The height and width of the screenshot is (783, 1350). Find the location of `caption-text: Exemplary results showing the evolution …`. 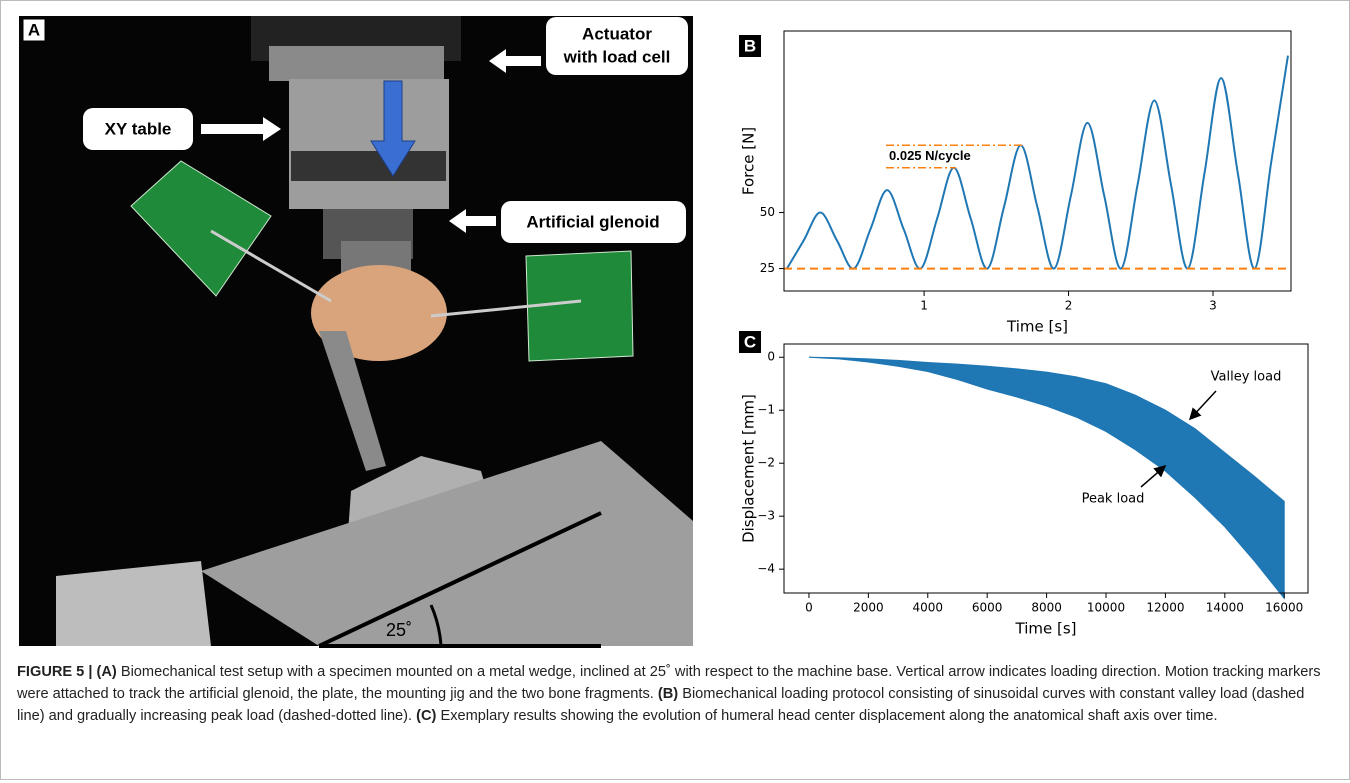

caption-text: Exemplary results showing the evolution … is located at coordinates (827, 716).